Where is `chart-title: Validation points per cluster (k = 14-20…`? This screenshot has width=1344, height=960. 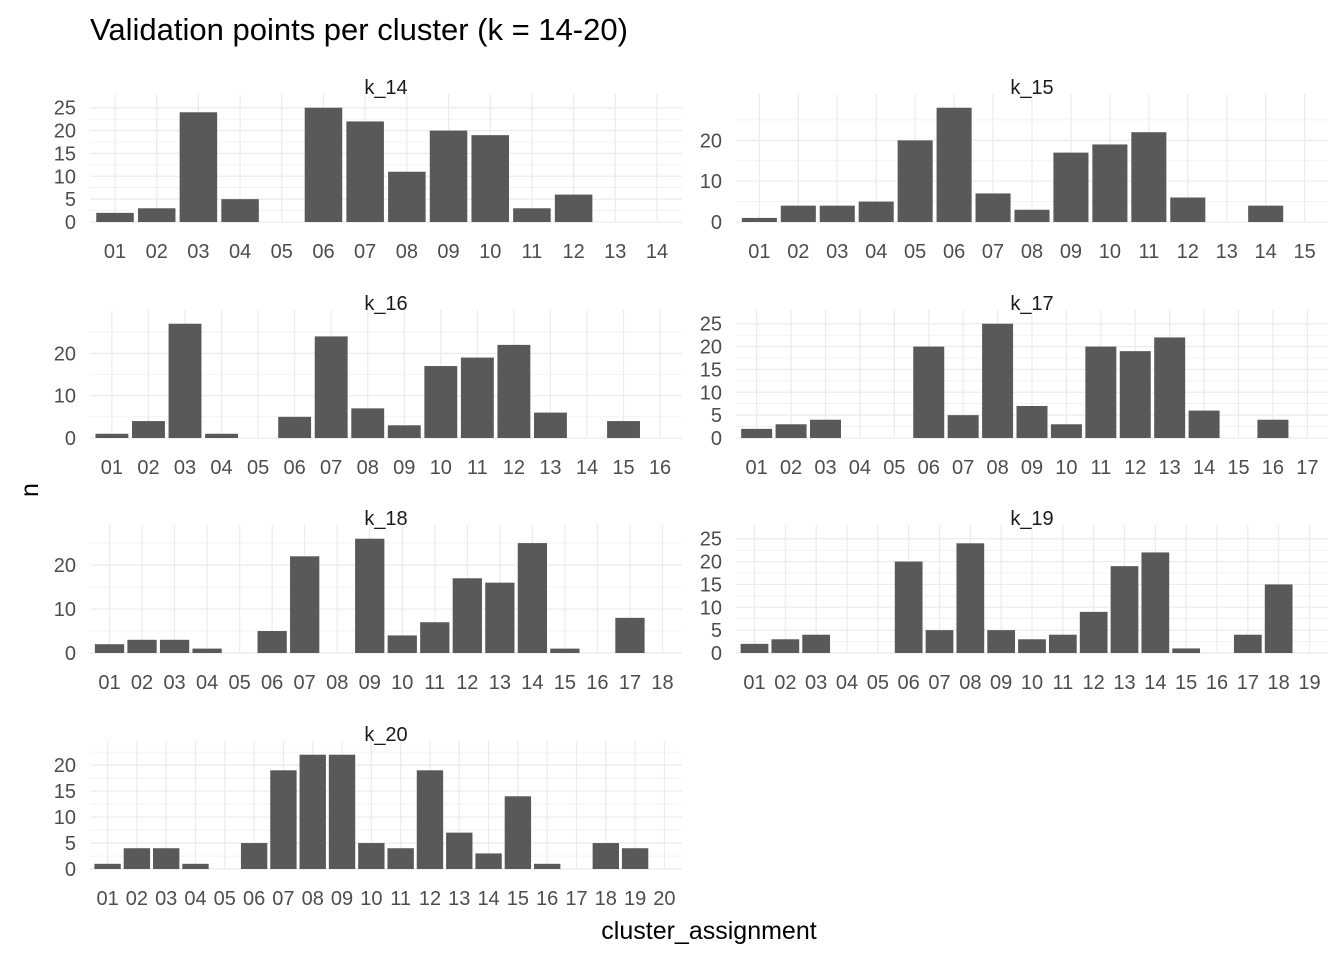 chart-title: Validation points per cluster (k = 14-20… is located at coordinates (359, 29).